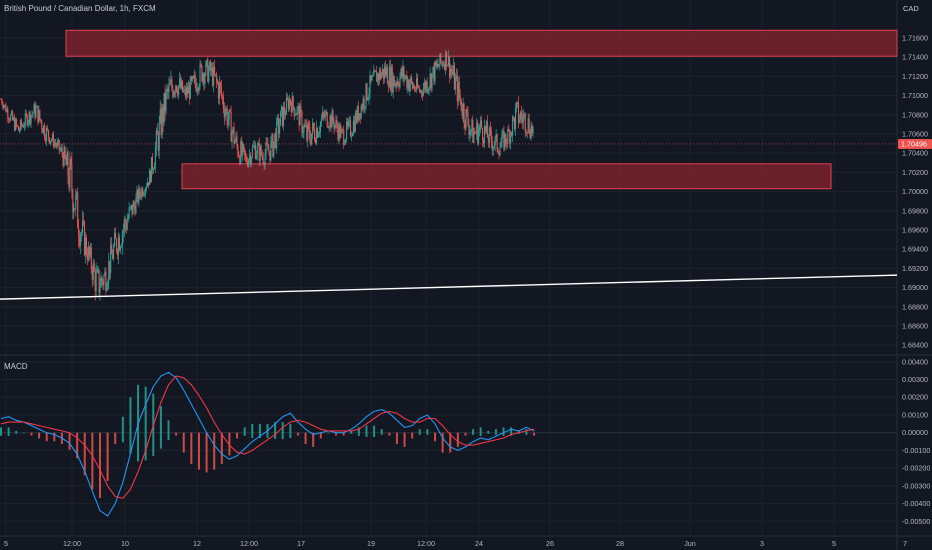 Image resolution: width=932 pixels, height=550 pixels. Describe the element at coordinates (915, 306) in the screenshot. I see `price-tick-label: 1.68800` at that location.